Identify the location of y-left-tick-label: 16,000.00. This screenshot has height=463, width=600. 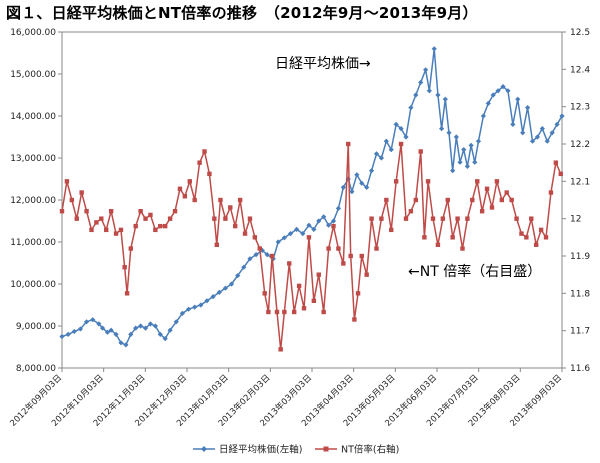
(33, 33).